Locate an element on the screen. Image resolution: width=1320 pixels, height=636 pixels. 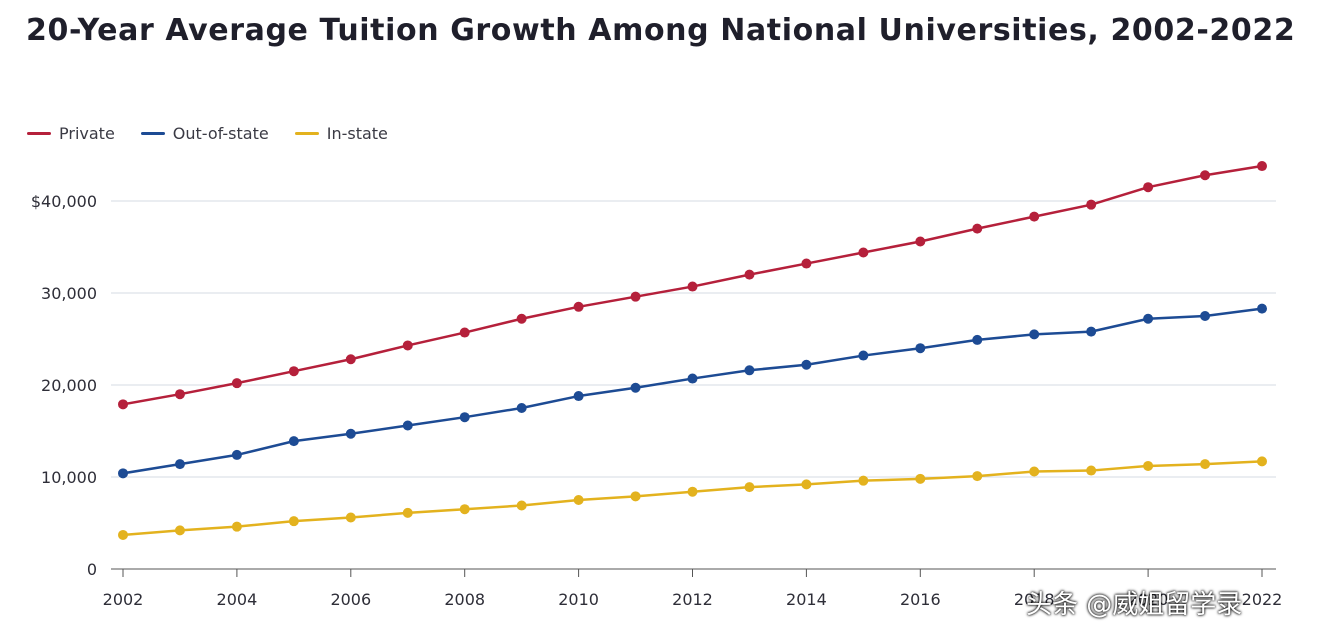
y-tick-label: 0 is located at coordinates (92, 569).